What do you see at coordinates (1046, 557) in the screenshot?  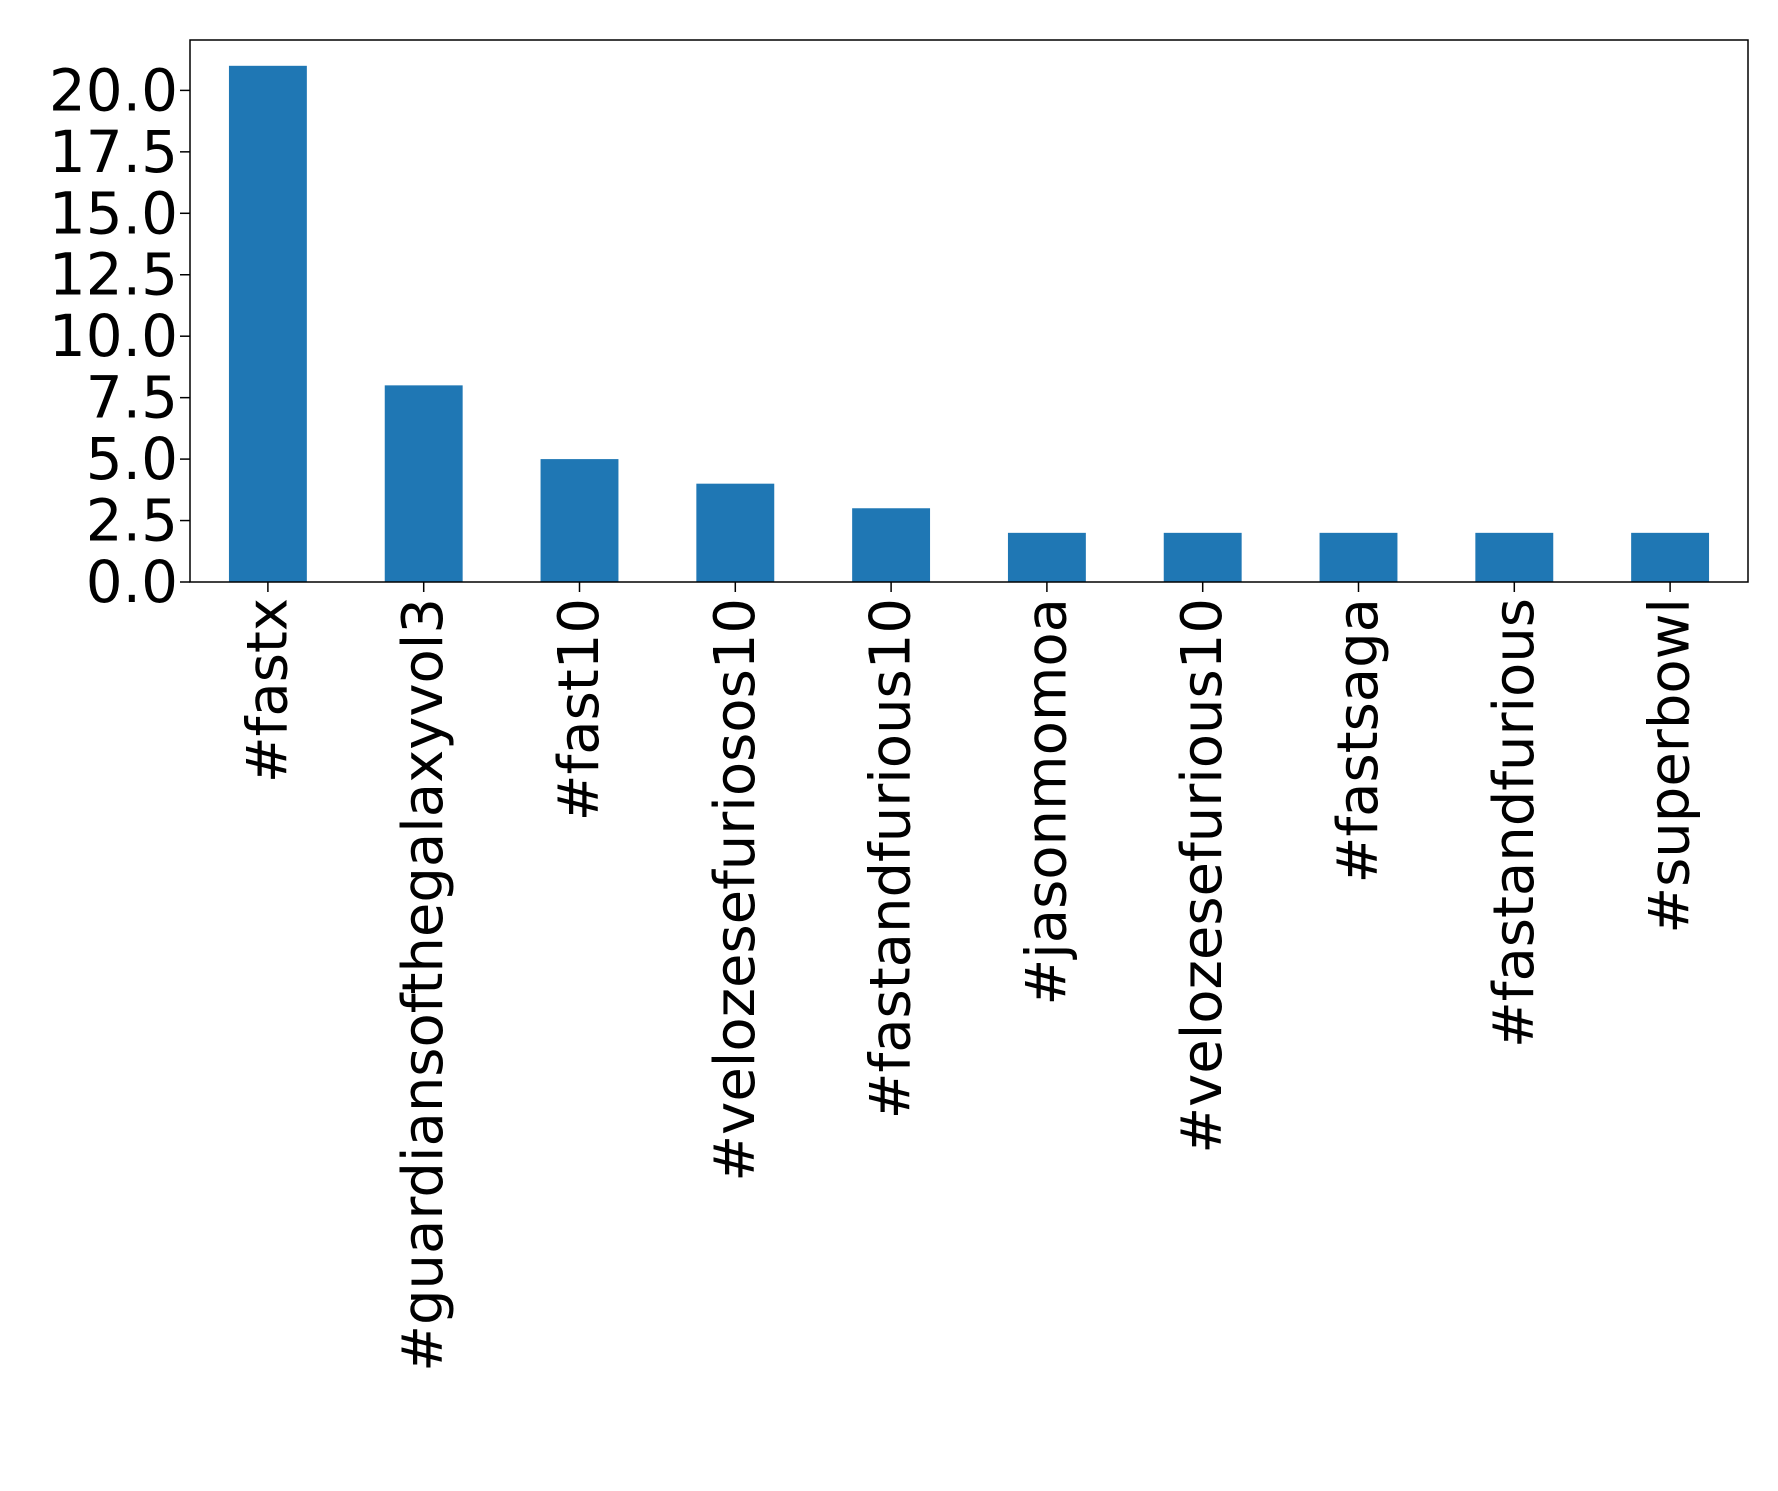 I see `bar-jasonmomoa` at bounding box center [1046, 557].